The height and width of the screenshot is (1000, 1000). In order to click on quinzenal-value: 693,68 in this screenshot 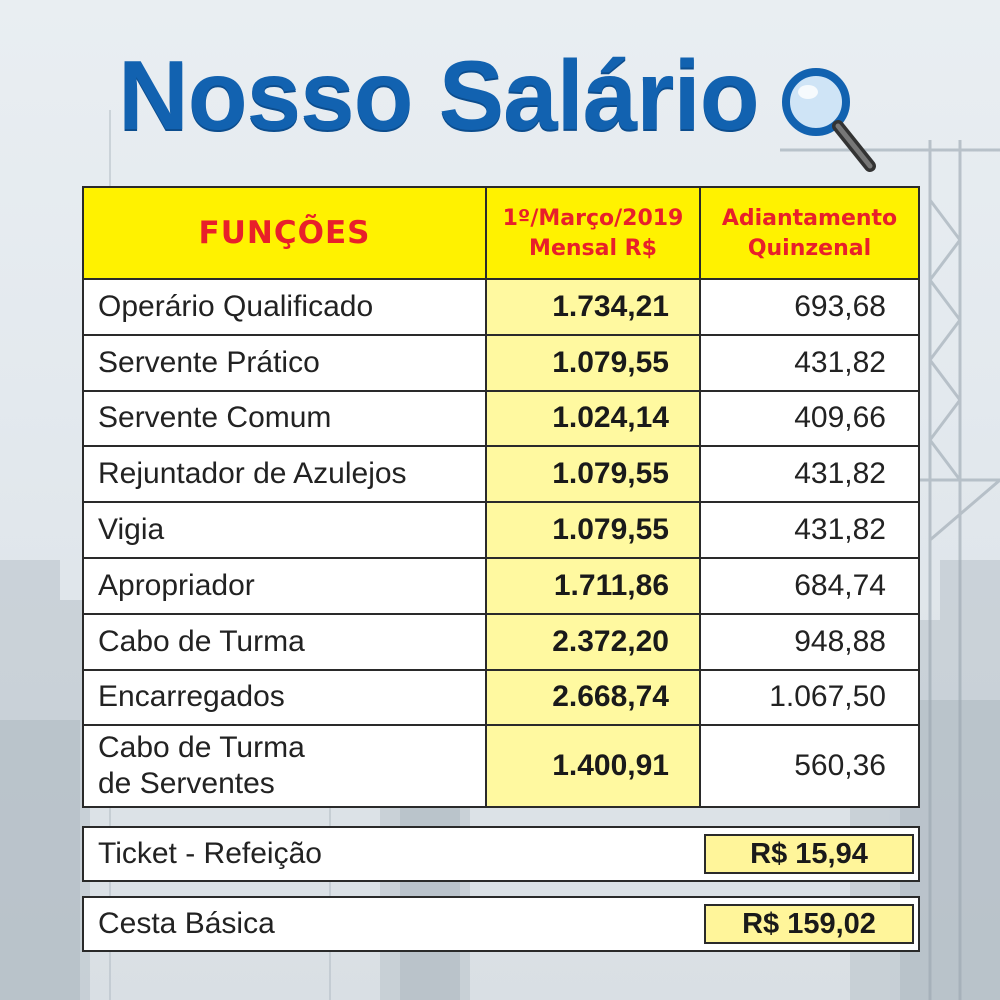, I will do `click(840, 306)`.